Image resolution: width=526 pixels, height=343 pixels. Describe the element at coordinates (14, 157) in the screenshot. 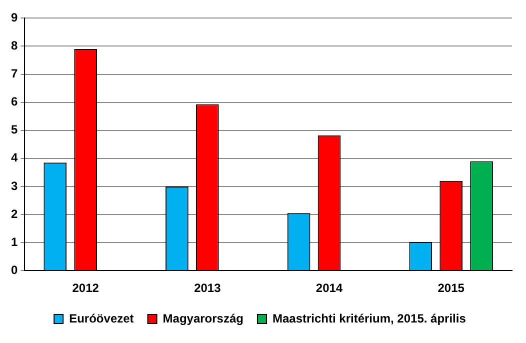

I see `y-tick-label: 4` at that location.